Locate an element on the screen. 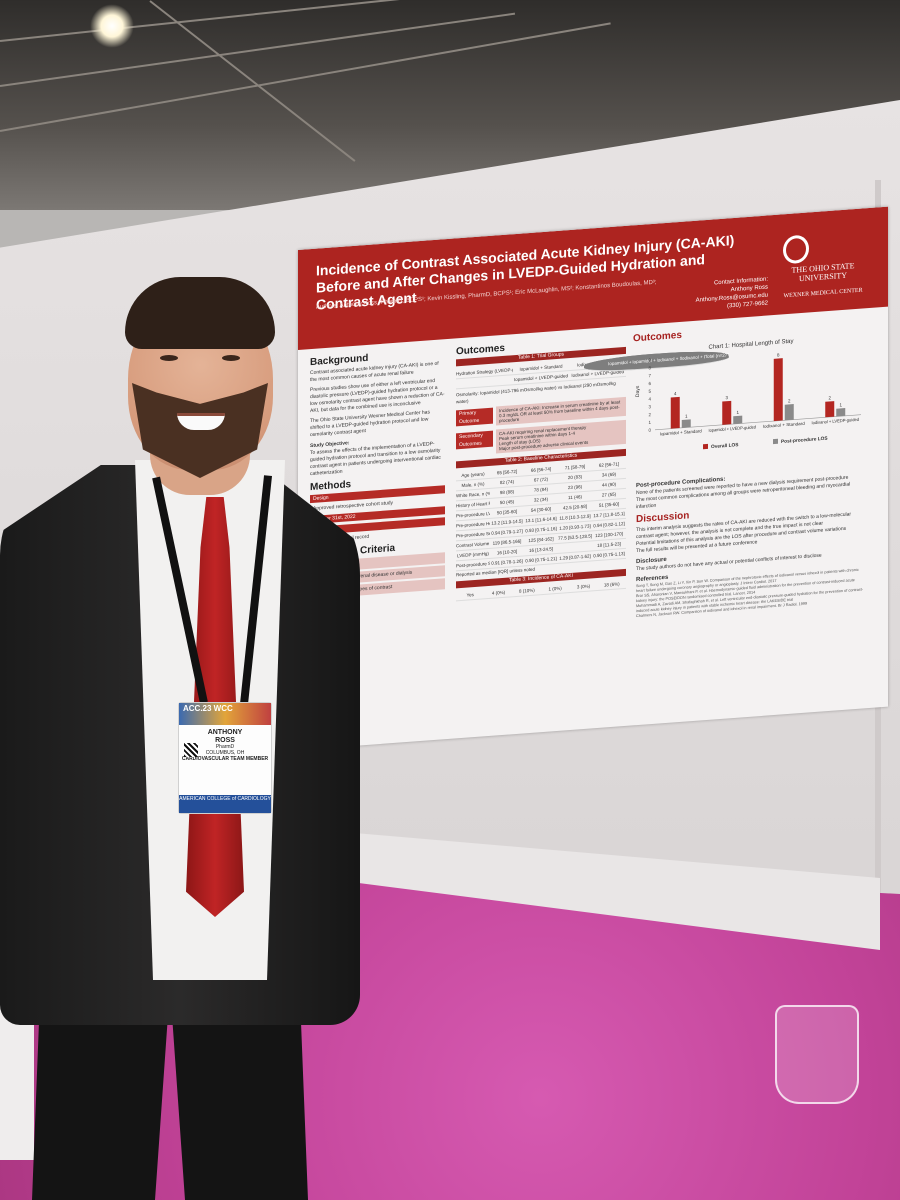  y-tick-label: 5 is located at coordinates (649, 391).